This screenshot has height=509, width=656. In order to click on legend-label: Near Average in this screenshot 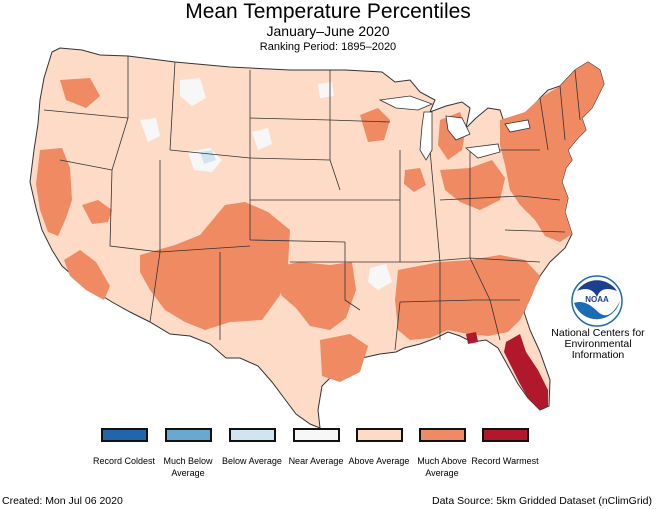, I will do `click(316, 461)`.